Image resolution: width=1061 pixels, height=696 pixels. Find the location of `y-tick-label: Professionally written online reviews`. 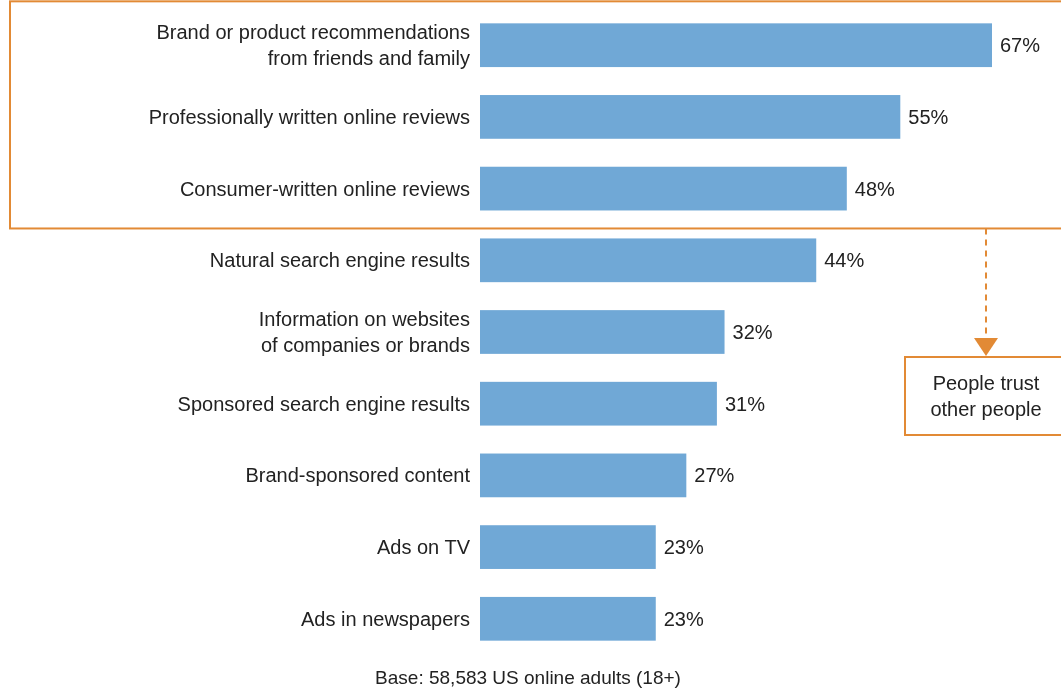

y-tick-label: Professionally written online reviews is located at coordinates (309, 116).